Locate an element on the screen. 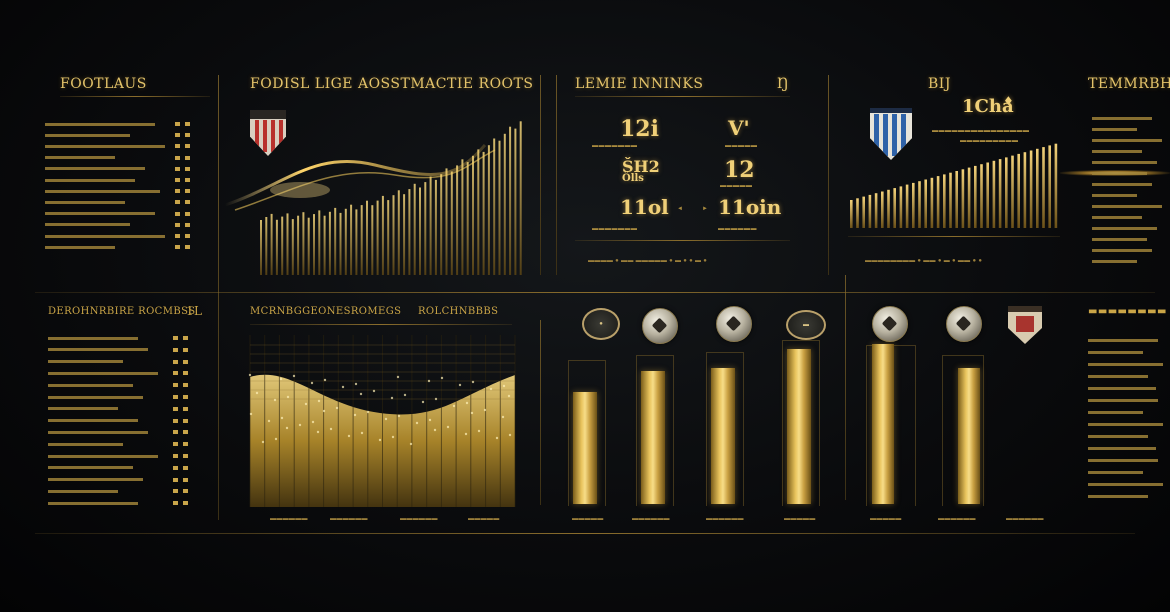 The image size is (1170, 612). glow-spot is located at coordinates (300, 190).